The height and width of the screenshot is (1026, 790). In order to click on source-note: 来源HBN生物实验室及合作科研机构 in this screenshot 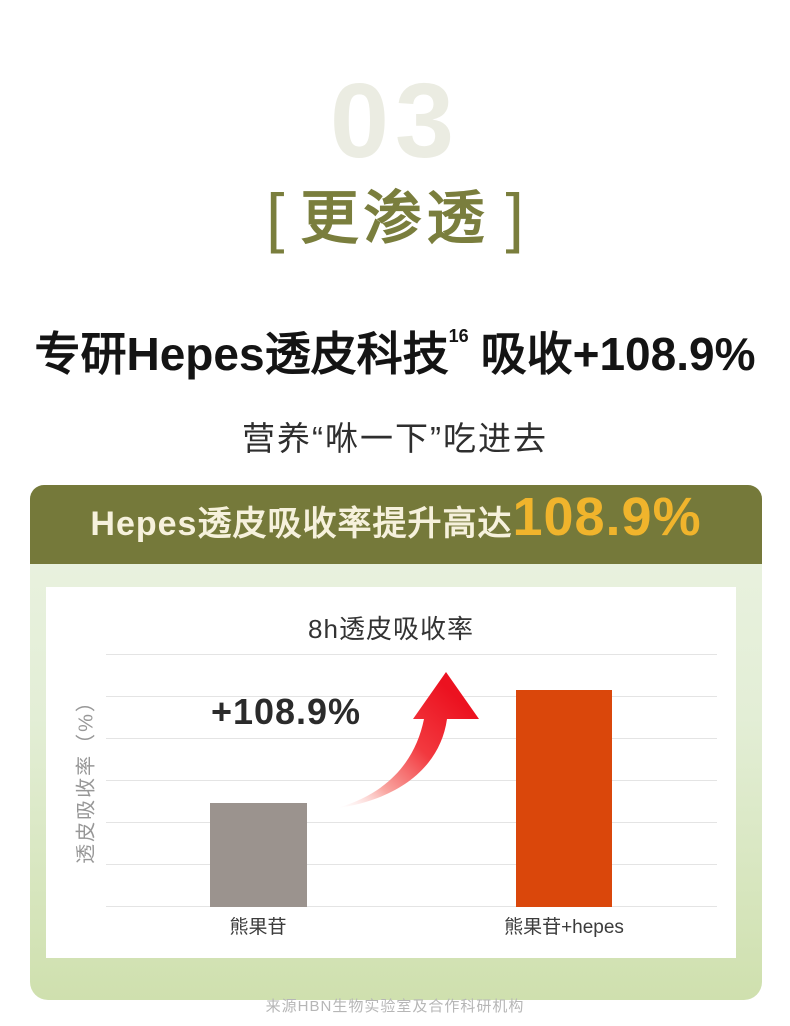, I will do `click(395, 1006)`.